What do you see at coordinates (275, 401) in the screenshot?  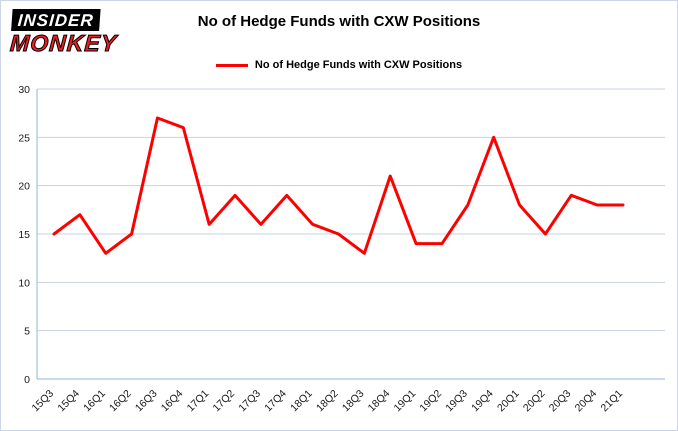 I see `x-axis-label: 17Q4` at bounding box center [275, 401].